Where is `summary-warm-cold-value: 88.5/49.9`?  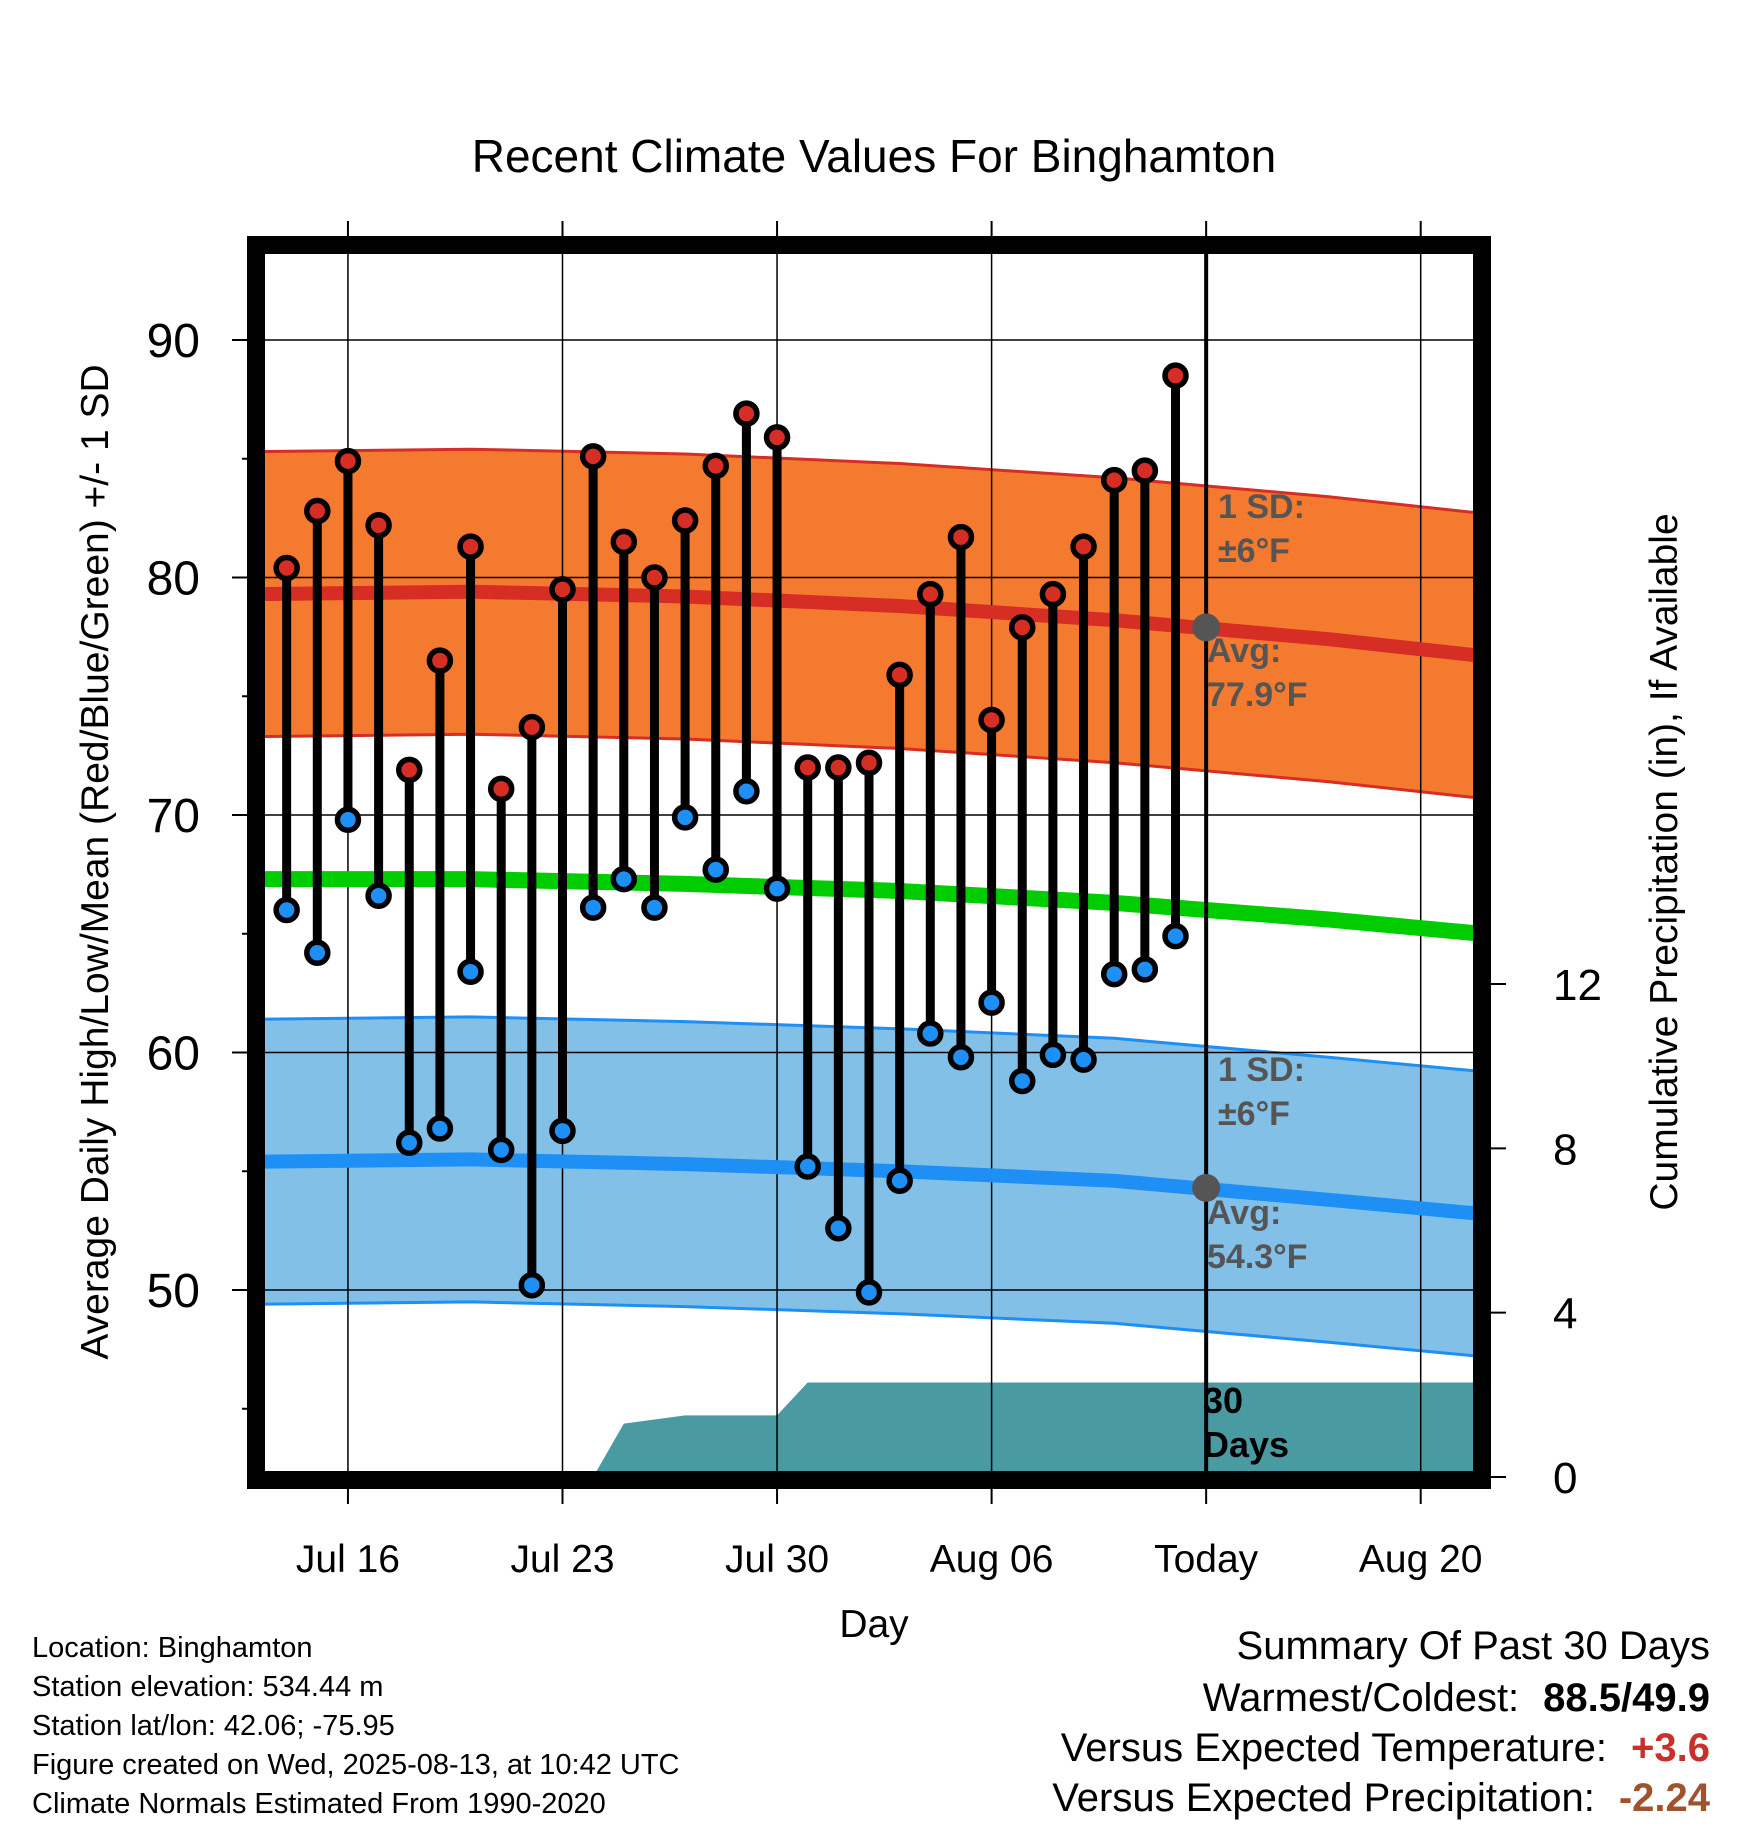 summary-warm-cold-value: 88.5/49.9 is located at coordinates (1626, 1698).